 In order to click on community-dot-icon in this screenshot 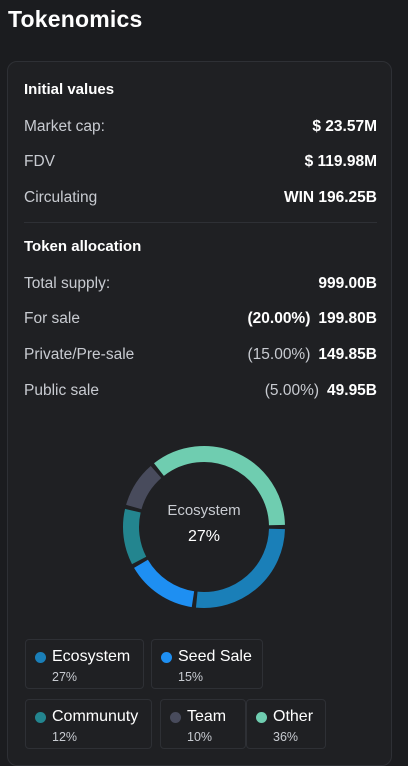, I will do `click(40, 717)`.